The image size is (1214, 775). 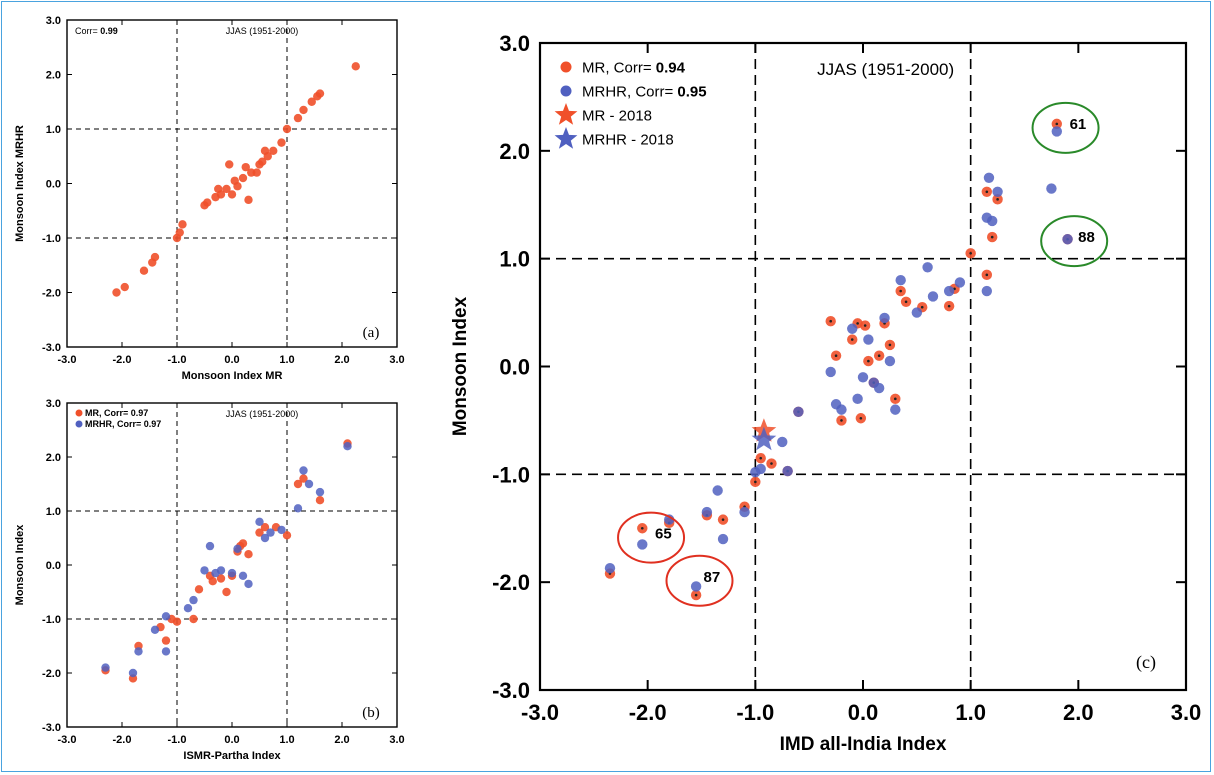 I want to click on legend-text: MR - 2018, so click(x=617, y=115).